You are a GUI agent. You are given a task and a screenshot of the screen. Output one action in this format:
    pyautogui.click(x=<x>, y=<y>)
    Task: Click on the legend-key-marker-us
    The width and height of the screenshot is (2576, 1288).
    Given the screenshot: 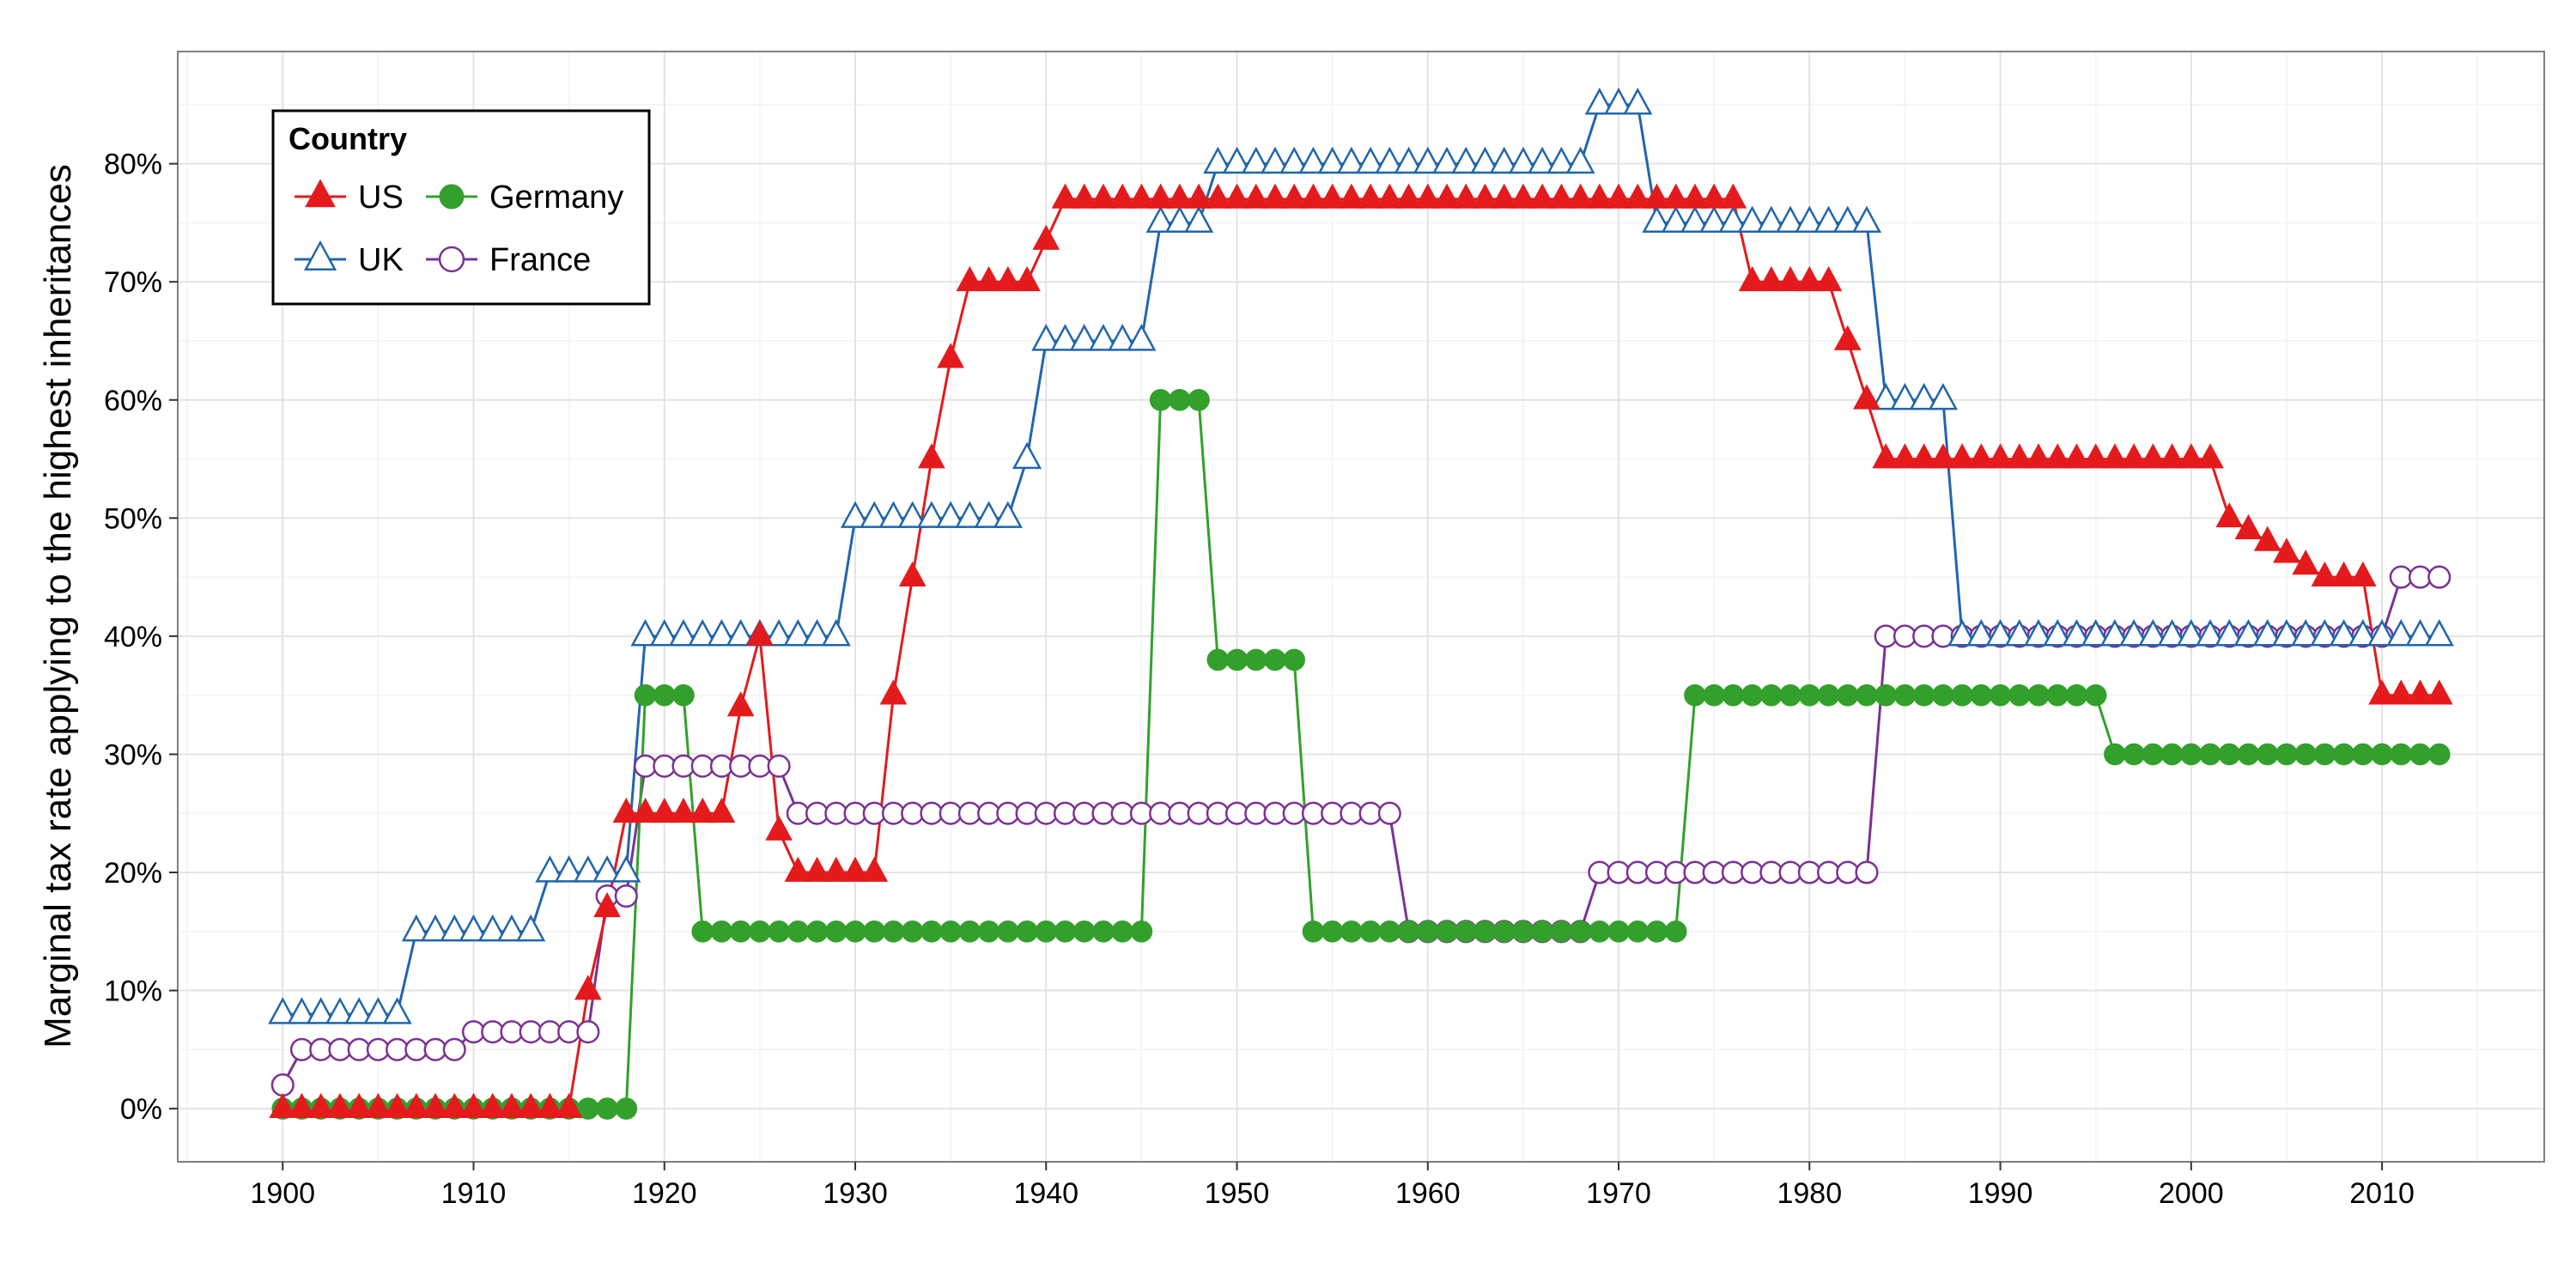 What is the action you would take?
    pyautogui.click(x=321, y=193)
    